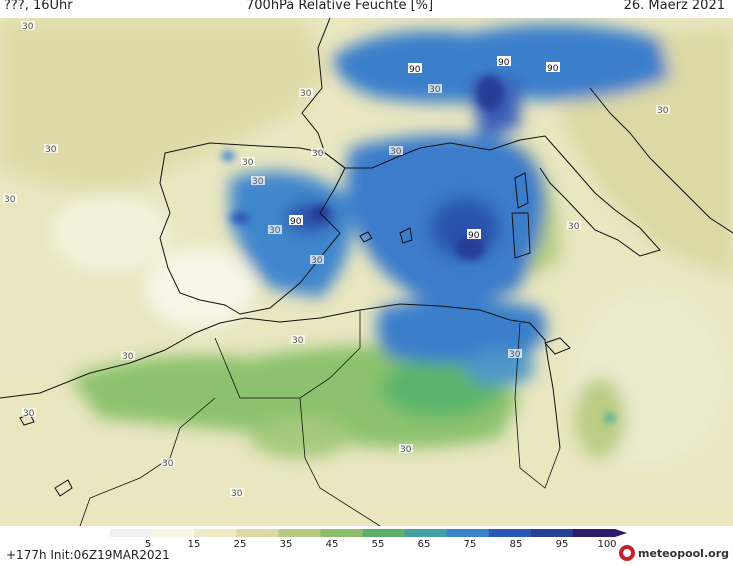 Image resolution: width=733 pixels, height=566 pixels. Describe the element at coordinates (516, 544) in the screenshot. I see `legend-tick: 85` at that location.